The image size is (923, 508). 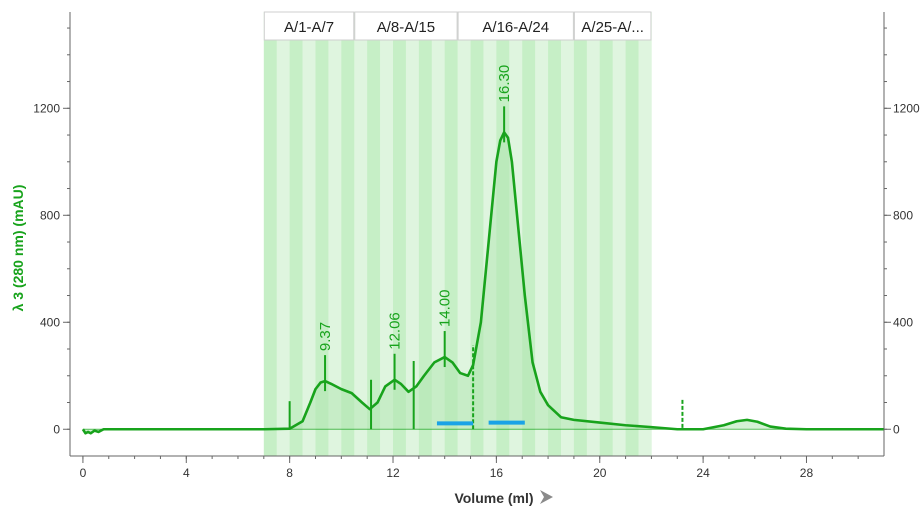 What do you see at coordinates (393, 473) in the screenshot?
I see `x-tick-label: 12` at bounding box center [393, 473].